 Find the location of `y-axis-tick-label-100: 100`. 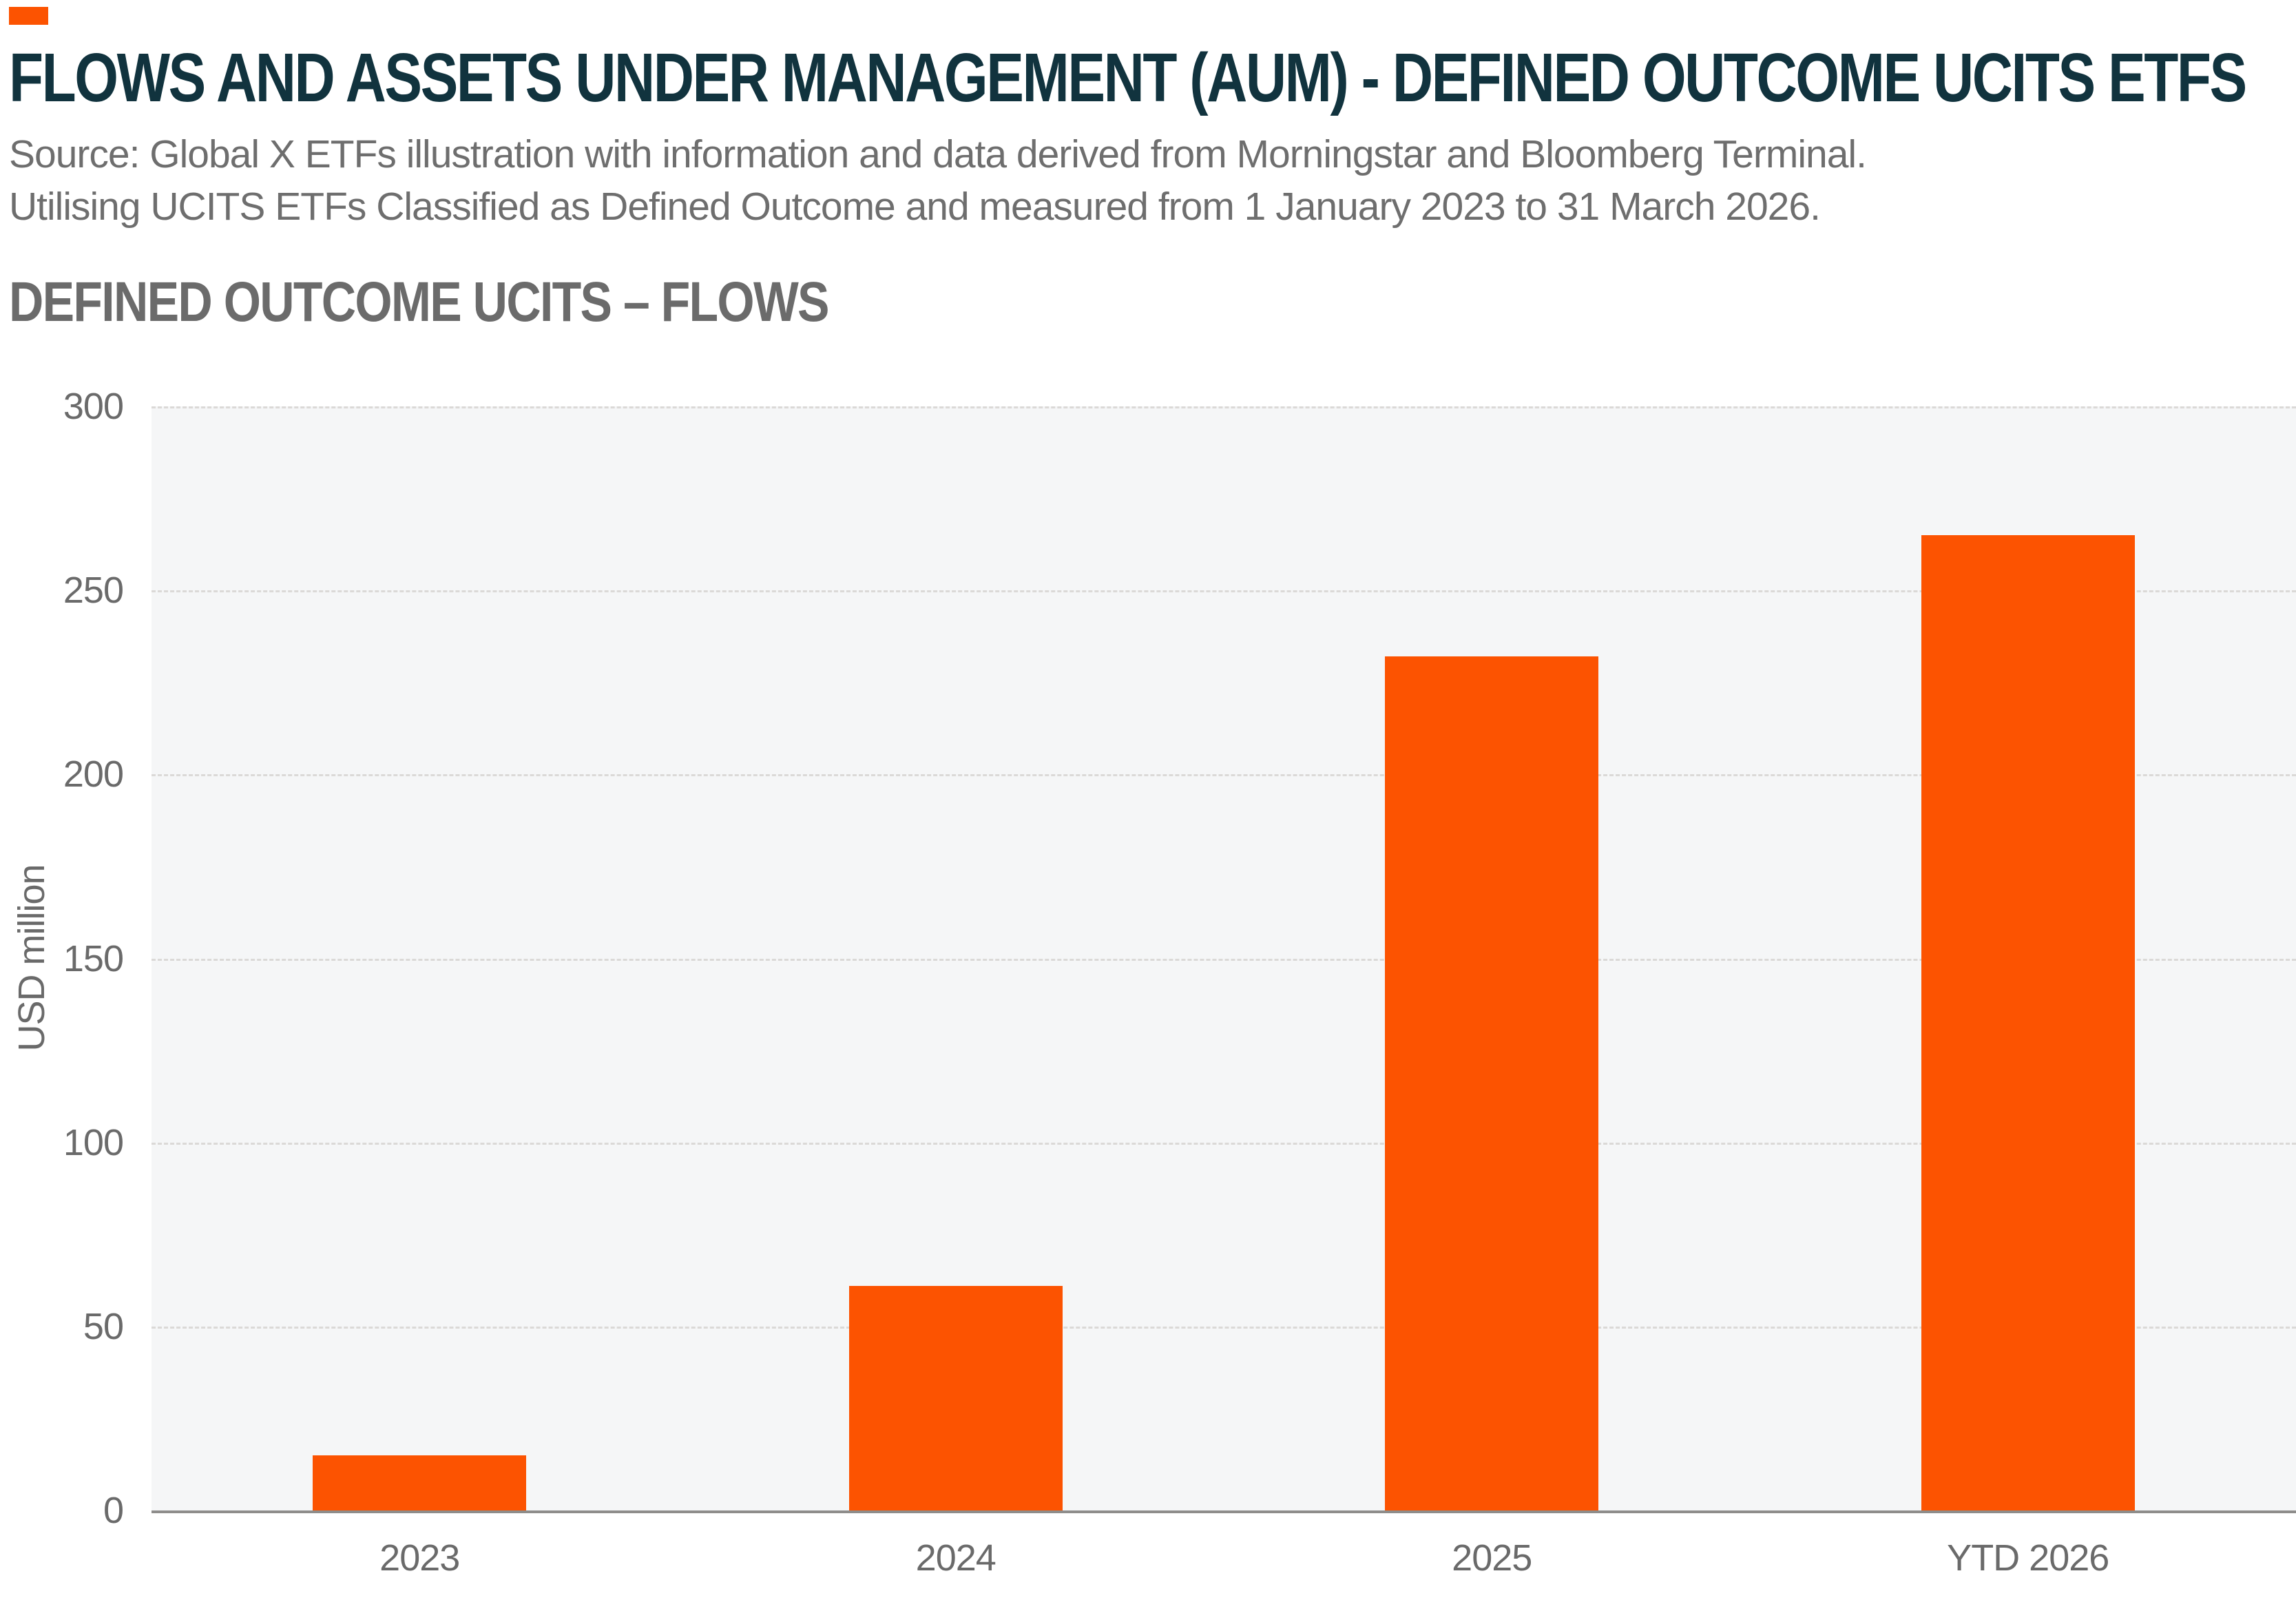

y-axis-tick-label-100: 100 is located at coordinates (93, 1142).